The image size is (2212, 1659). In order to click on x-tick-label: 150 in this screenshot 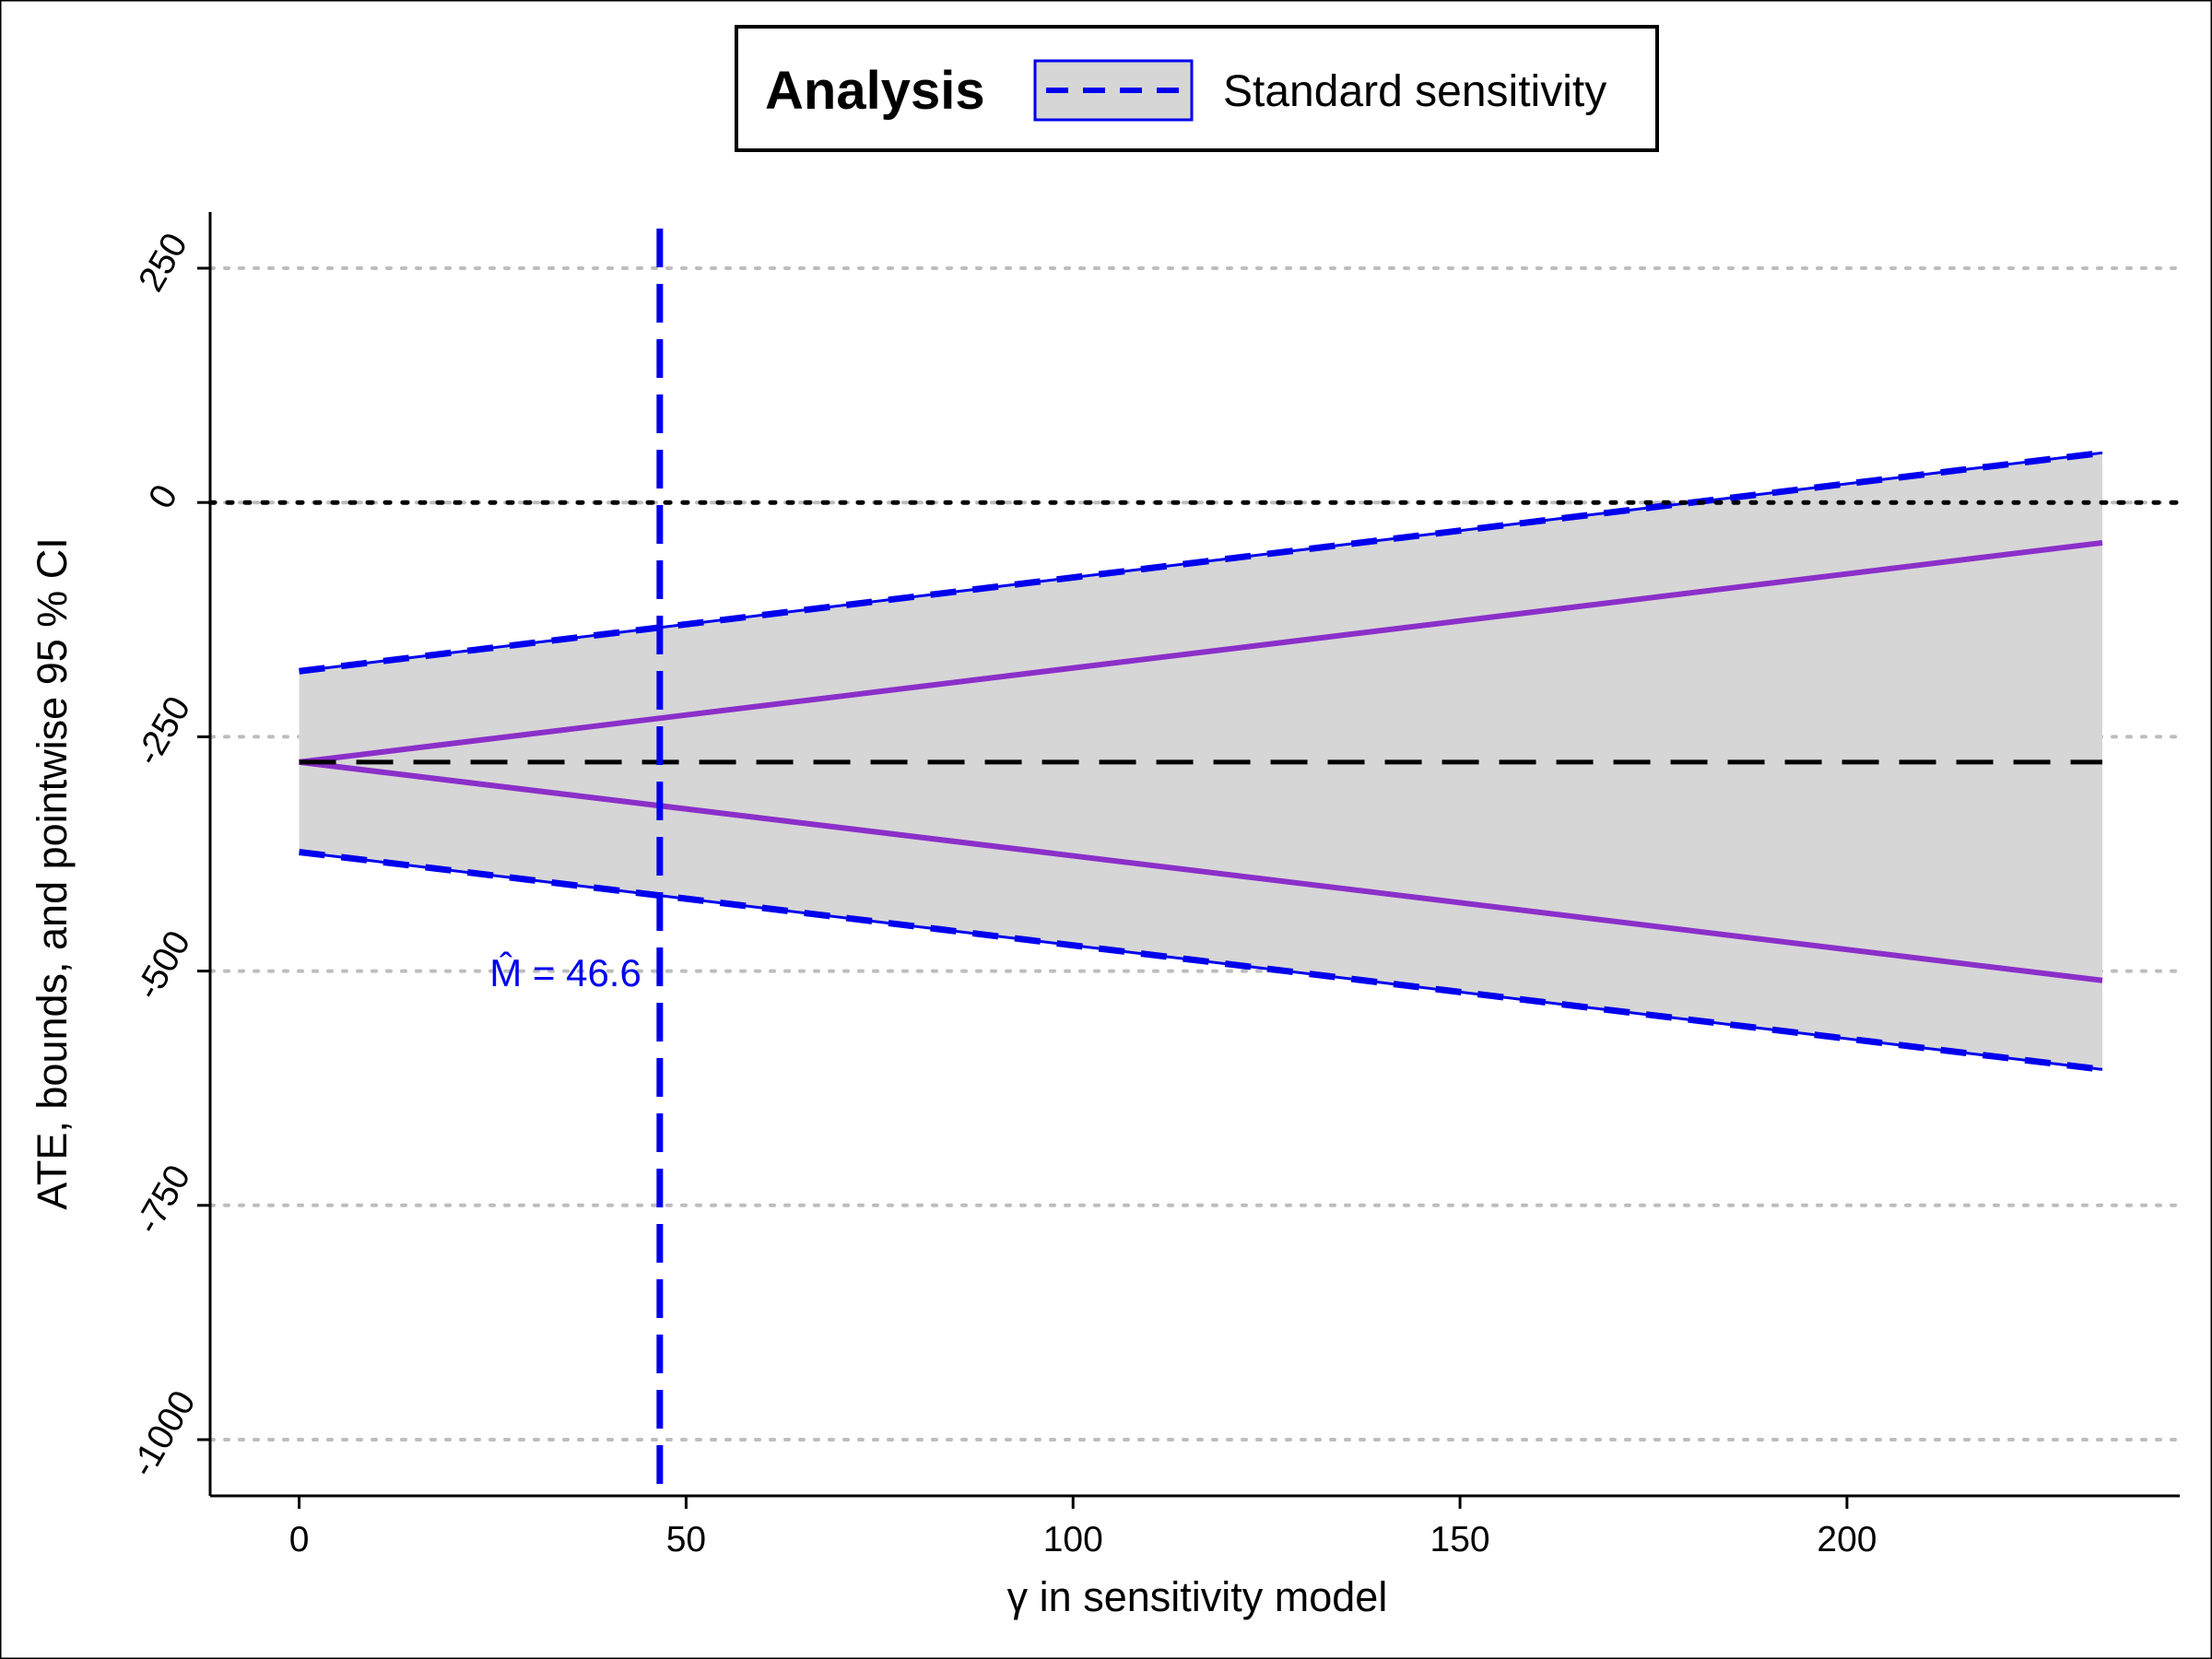, I will do `click(1460, 1539)`.